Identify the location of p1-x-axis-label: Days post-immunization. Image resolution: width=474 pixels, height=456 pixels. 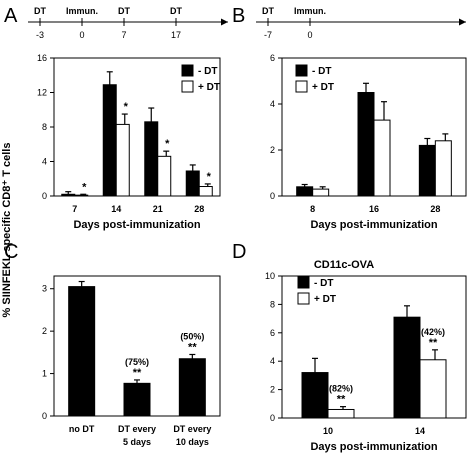
(136, 225).